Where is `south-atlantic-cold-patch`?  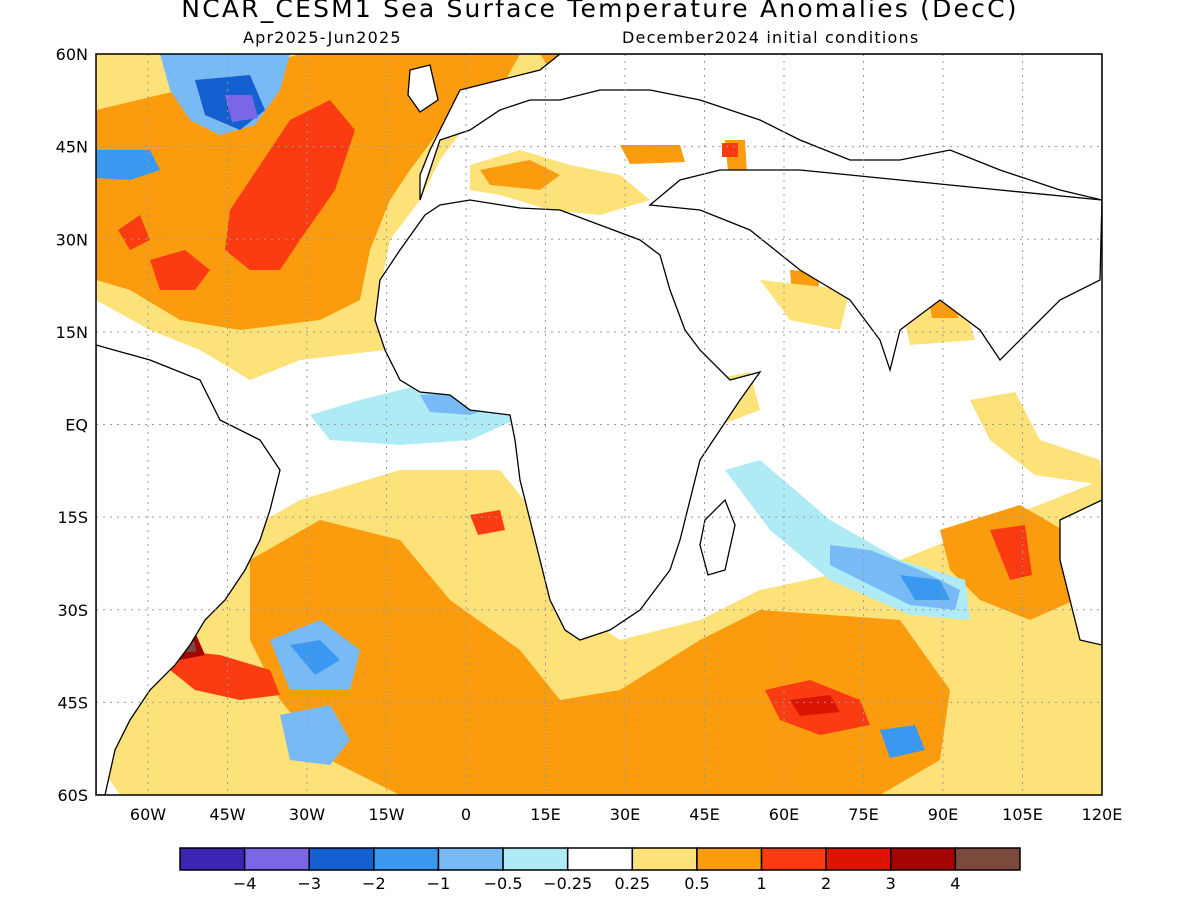
south-atlantic-cold-patch is located at coordinates (315, 657).